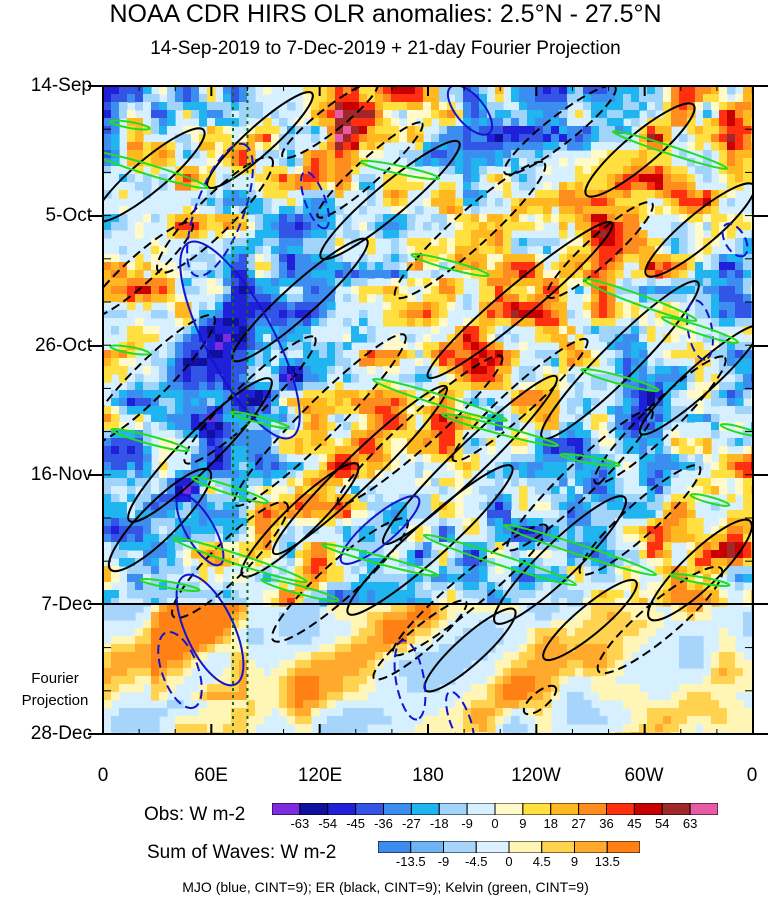 The image size is (771, 900). I want to click on colorbar-tick-label: 27, so click(578, 823).